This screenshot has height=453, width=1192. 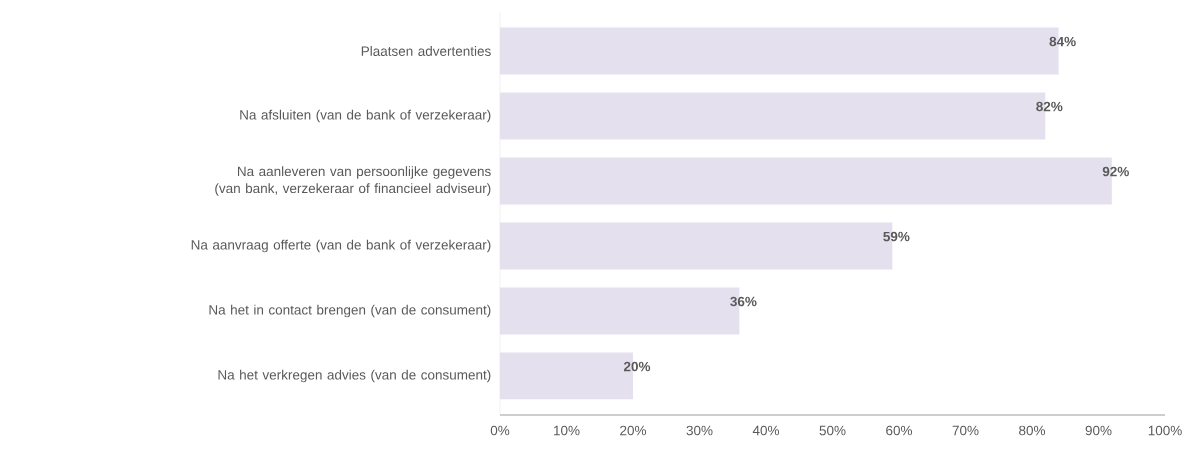 I want to click on data-label: 36%, so click(x=743, y=301).